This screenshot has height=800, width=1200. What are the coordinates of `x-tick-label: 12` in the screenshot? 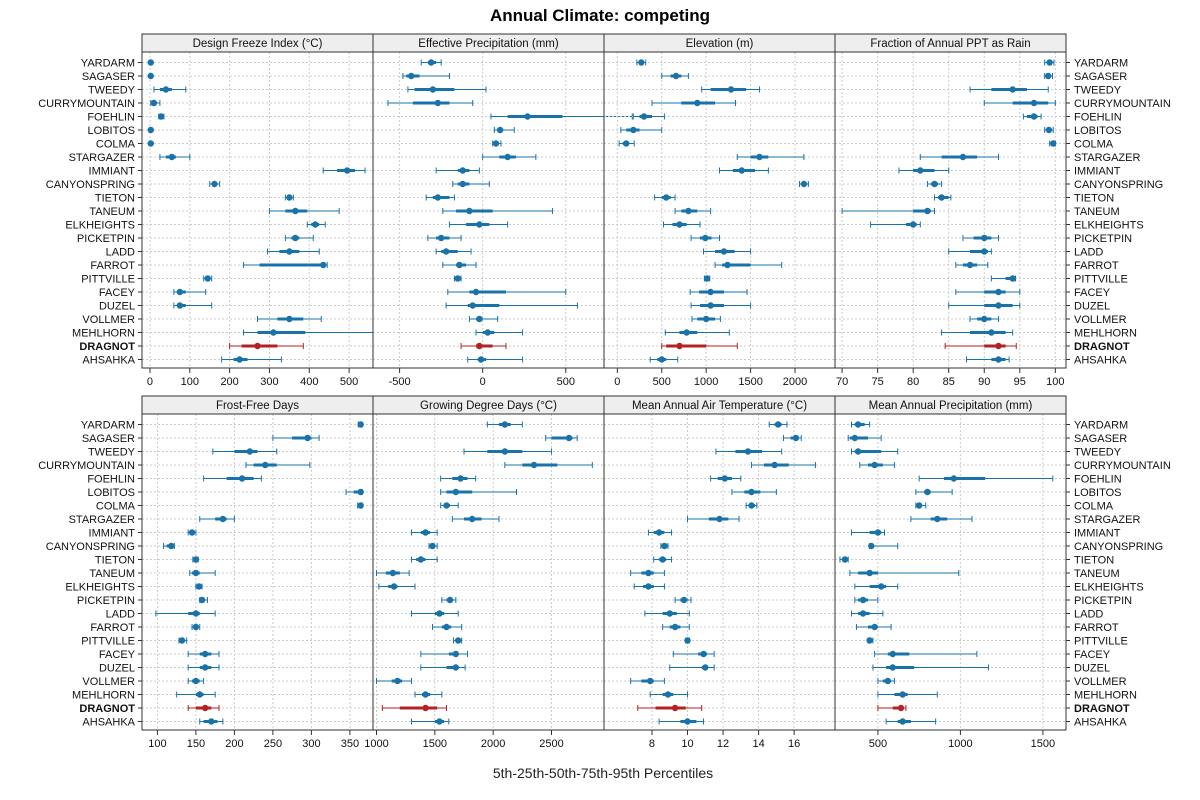 It's located at (723, 744).